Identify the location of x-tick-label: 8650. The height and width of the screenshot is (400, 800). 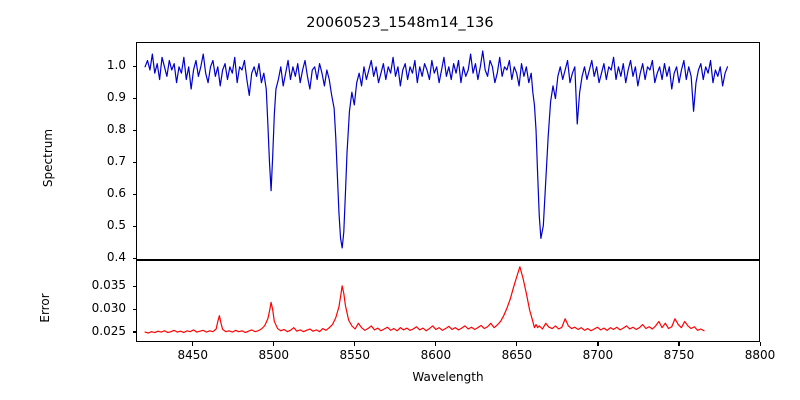
(517, 355).